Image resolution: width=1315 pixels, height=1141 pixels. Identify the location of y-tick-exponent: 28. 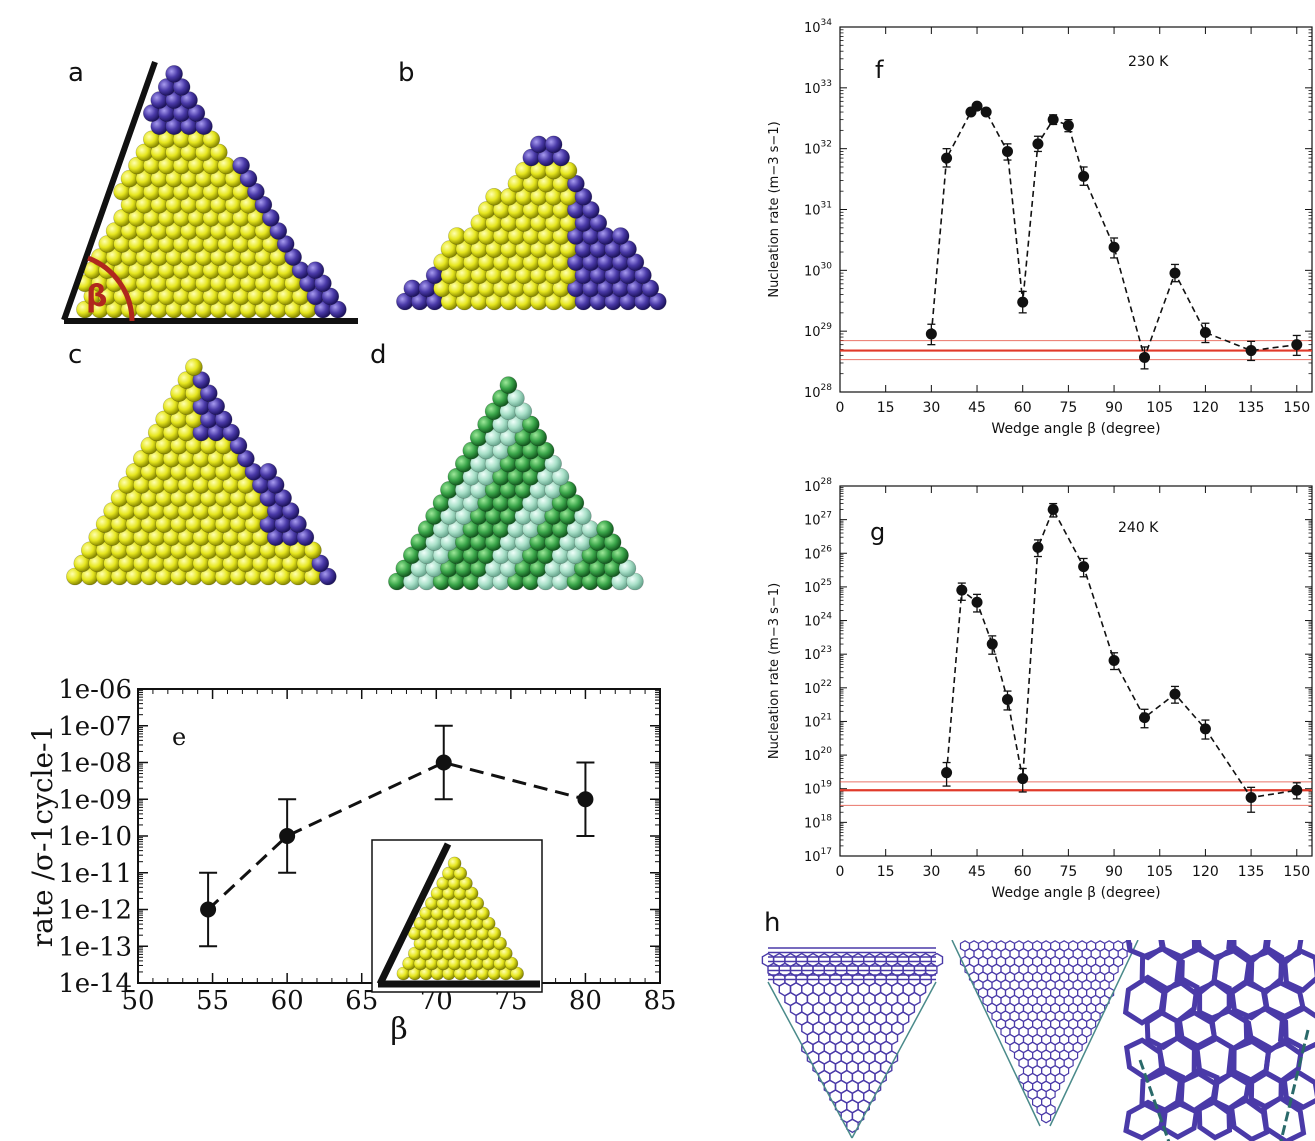
(827, 388).